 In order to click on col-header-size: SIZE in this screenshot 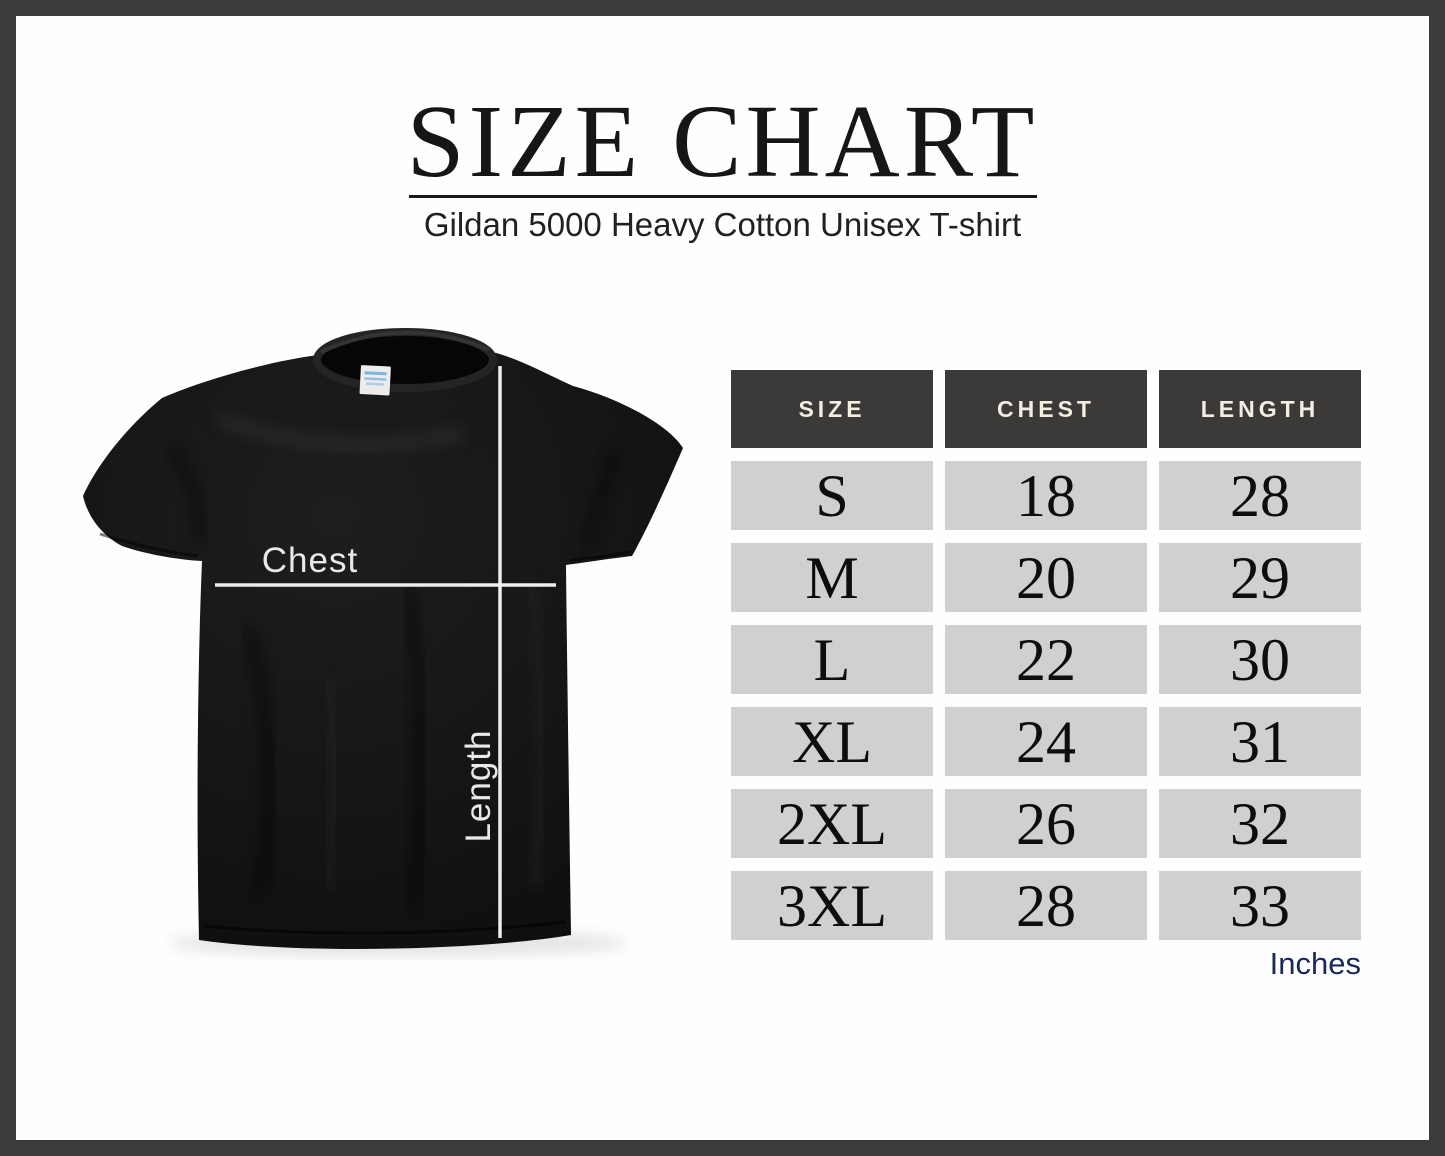, I will do `click(832, 409)`.